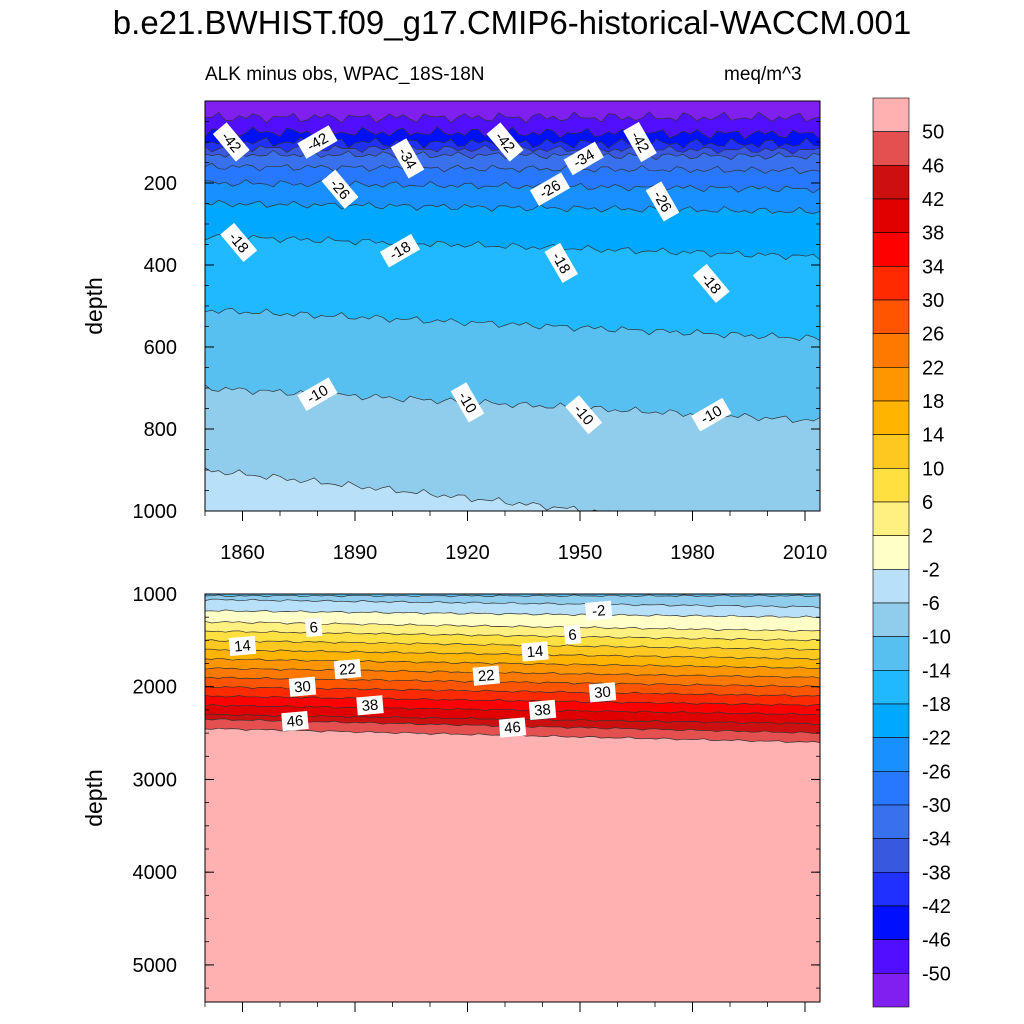  Describe the element at coordinates (933, 234) in the screenshot. I see `colorbar-label: 38` at that location.